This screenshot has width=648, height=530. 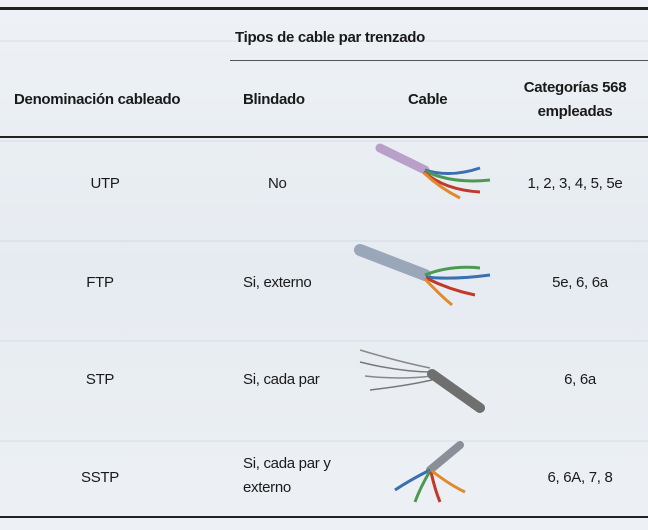 I want to click on column-header: Denominación cableado, so click(x=97, y=99).